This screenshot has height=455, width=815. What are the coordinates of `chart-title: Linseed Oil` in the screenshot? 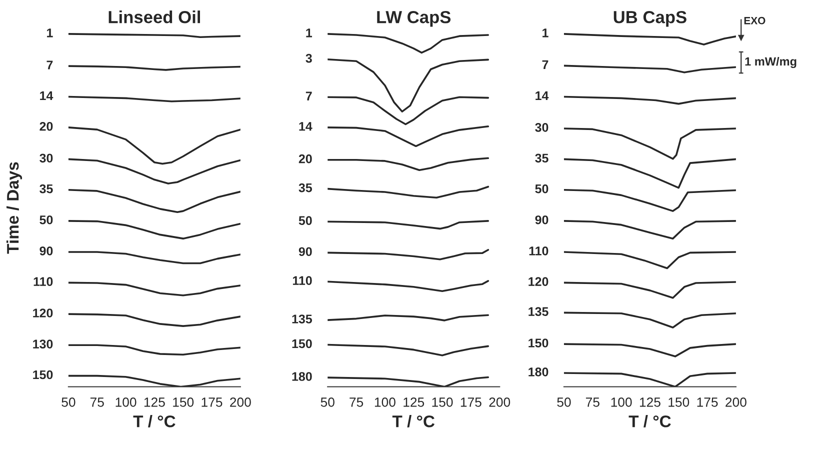 It's located at (154, 17).